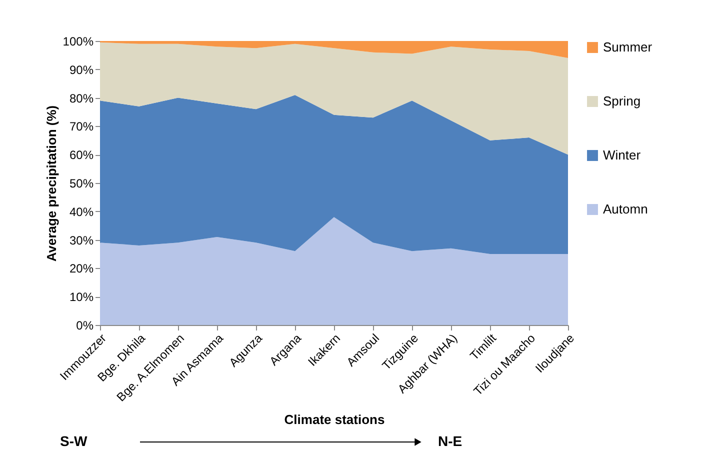 The width and height of the screenshot is (721, 468). Describe the element at coordinates (81, 127) in the screenshot. I see `y-tick-label: 70%` at that location.